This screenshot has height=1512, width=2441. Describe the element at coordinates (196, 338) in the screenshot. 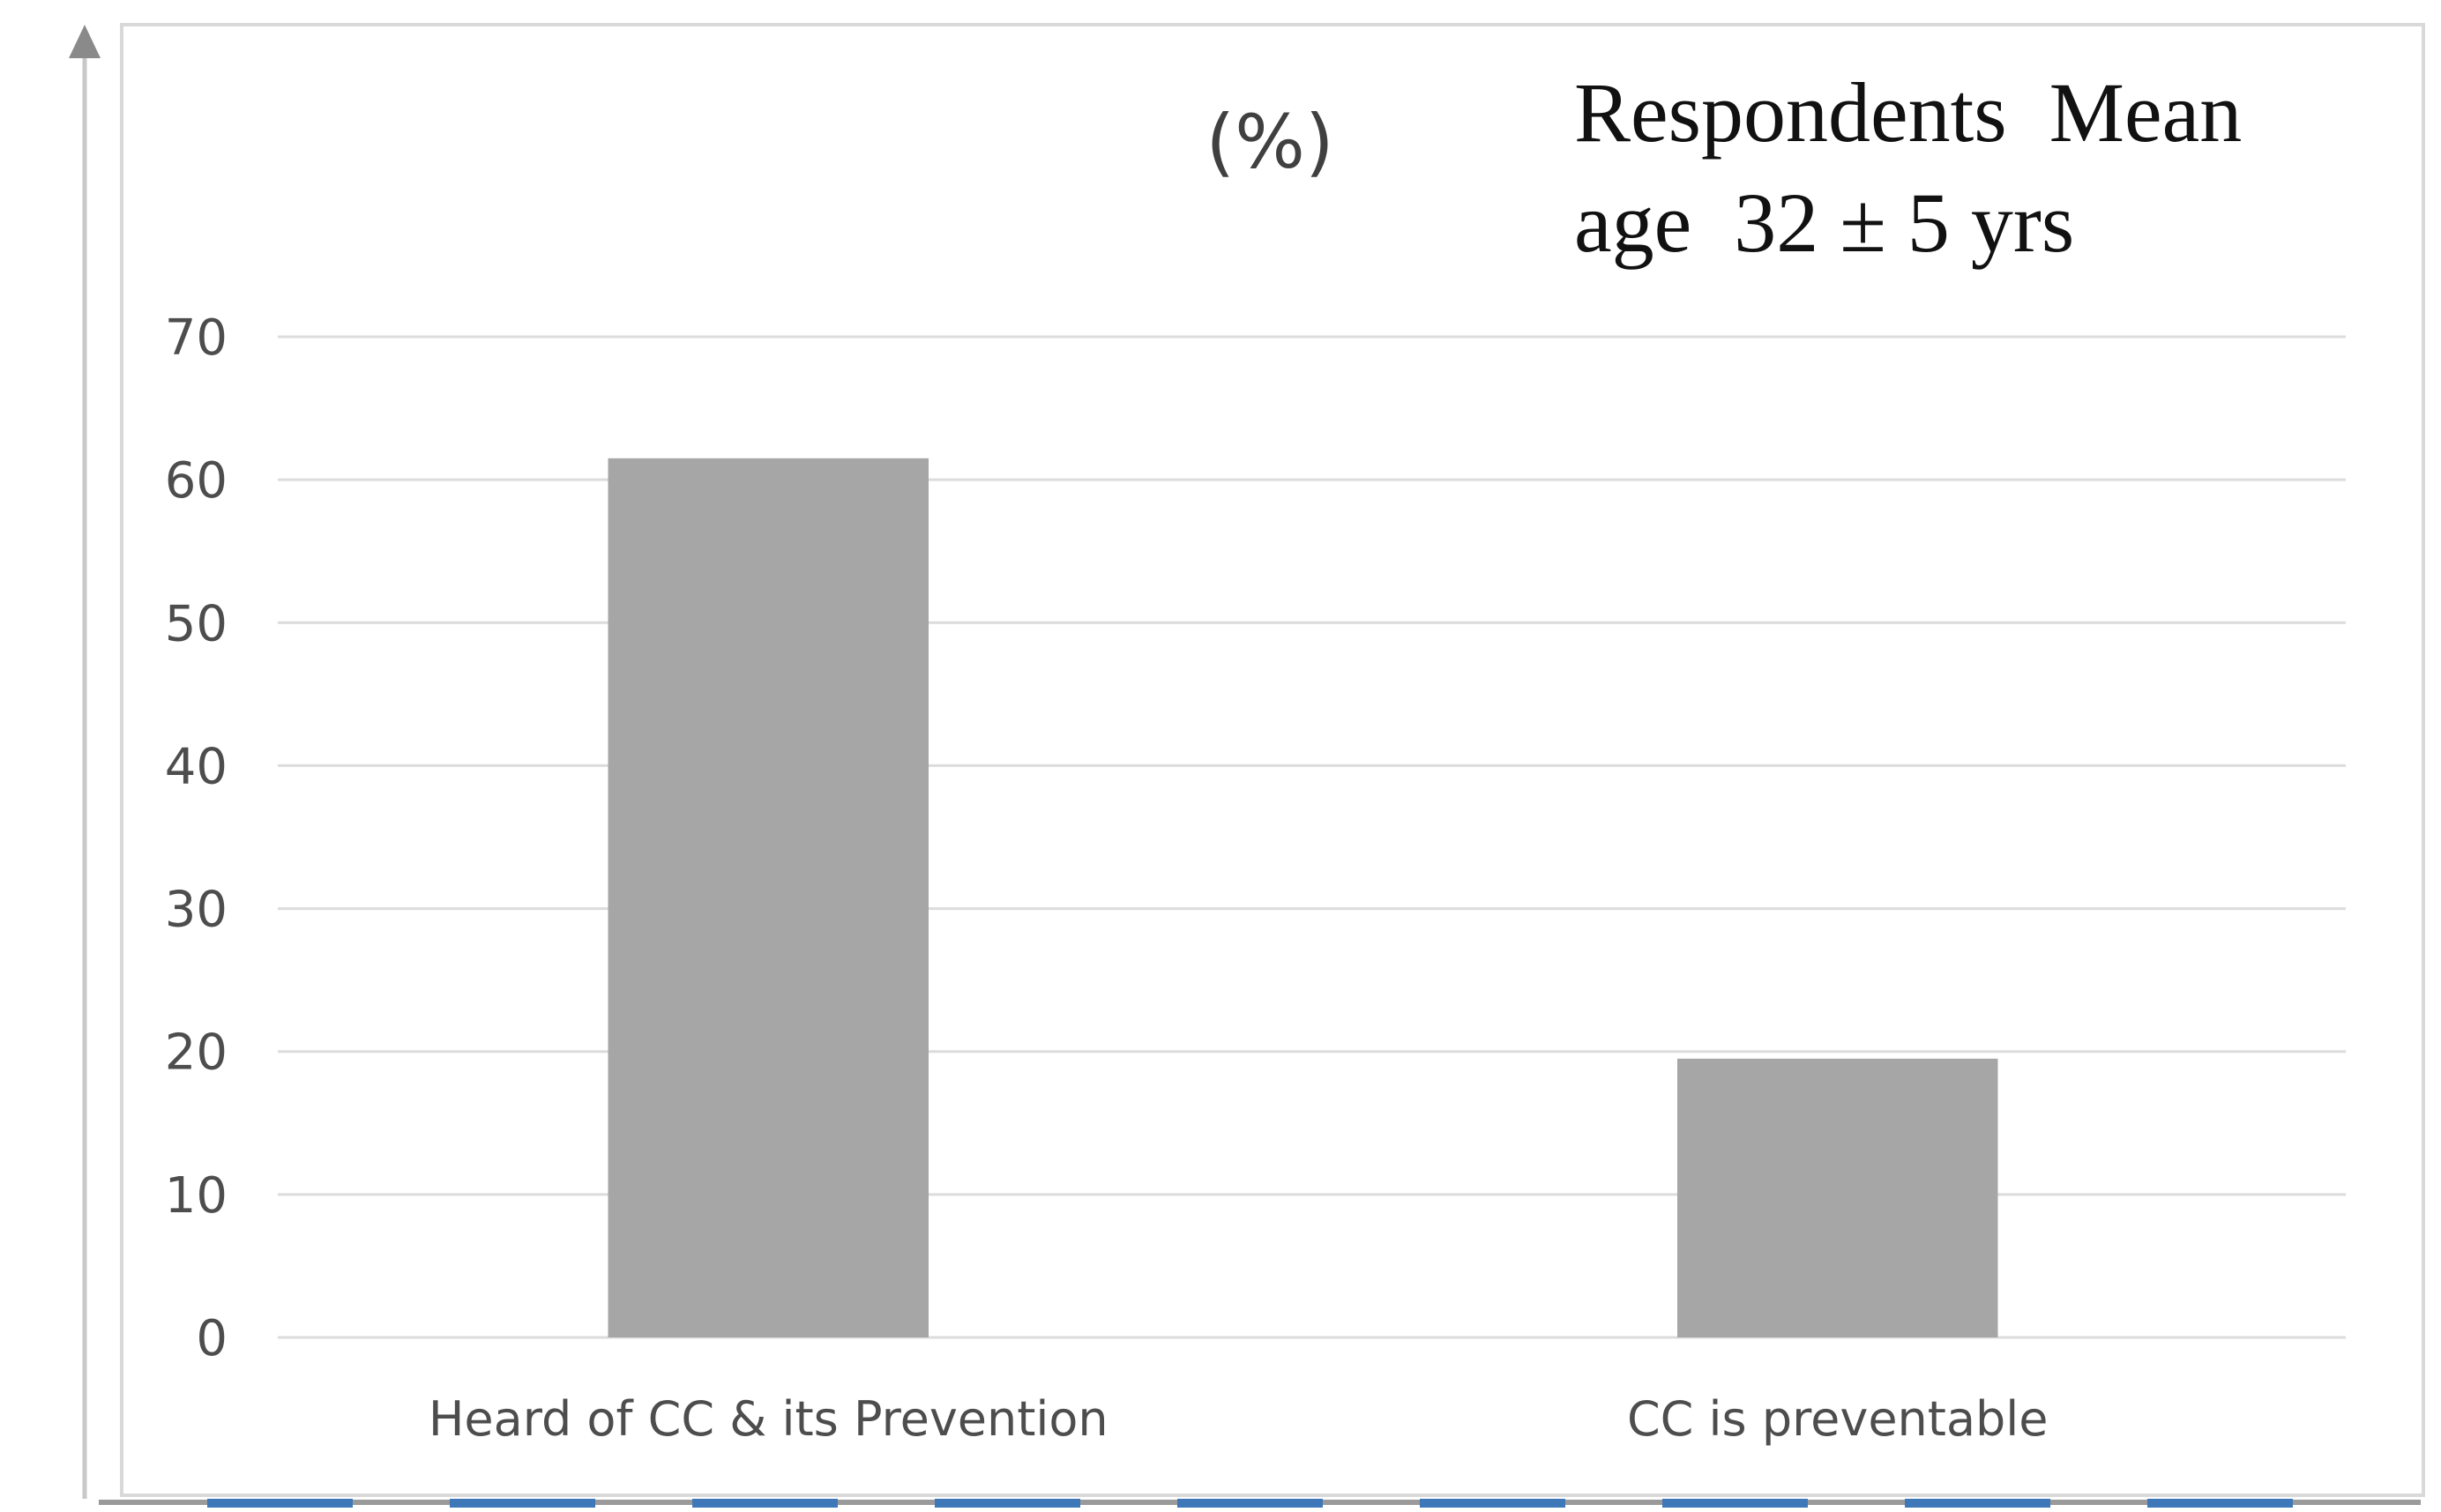

I see `y-tick-label: 70` at that location.